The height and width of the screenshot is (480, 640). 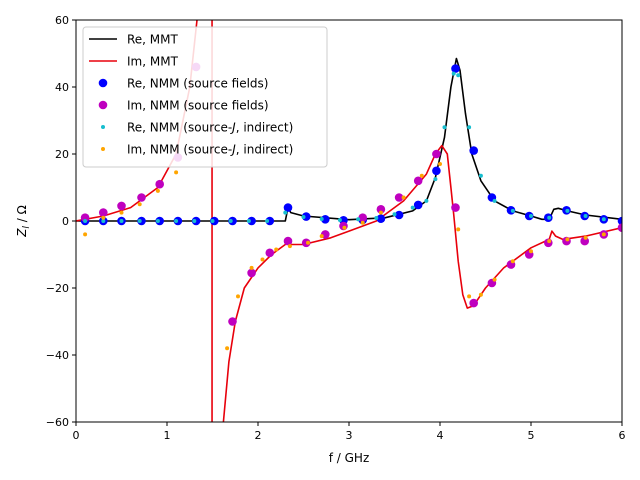 I want to click on legend-label: Re, NMM (source fields), so click(x=197, y=84).